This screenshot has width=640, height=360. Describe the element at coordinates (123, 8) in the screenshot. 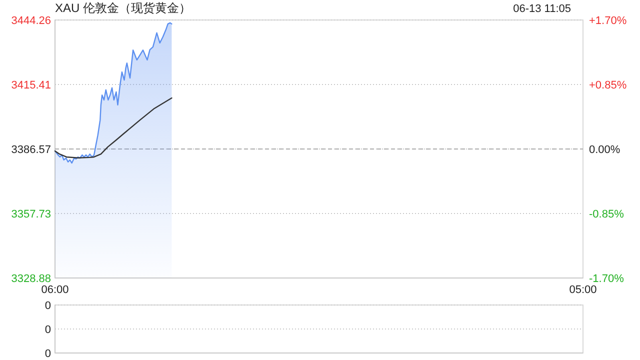

I see `chart-title: XAU 伦敦金（现货黄金）` at that location.